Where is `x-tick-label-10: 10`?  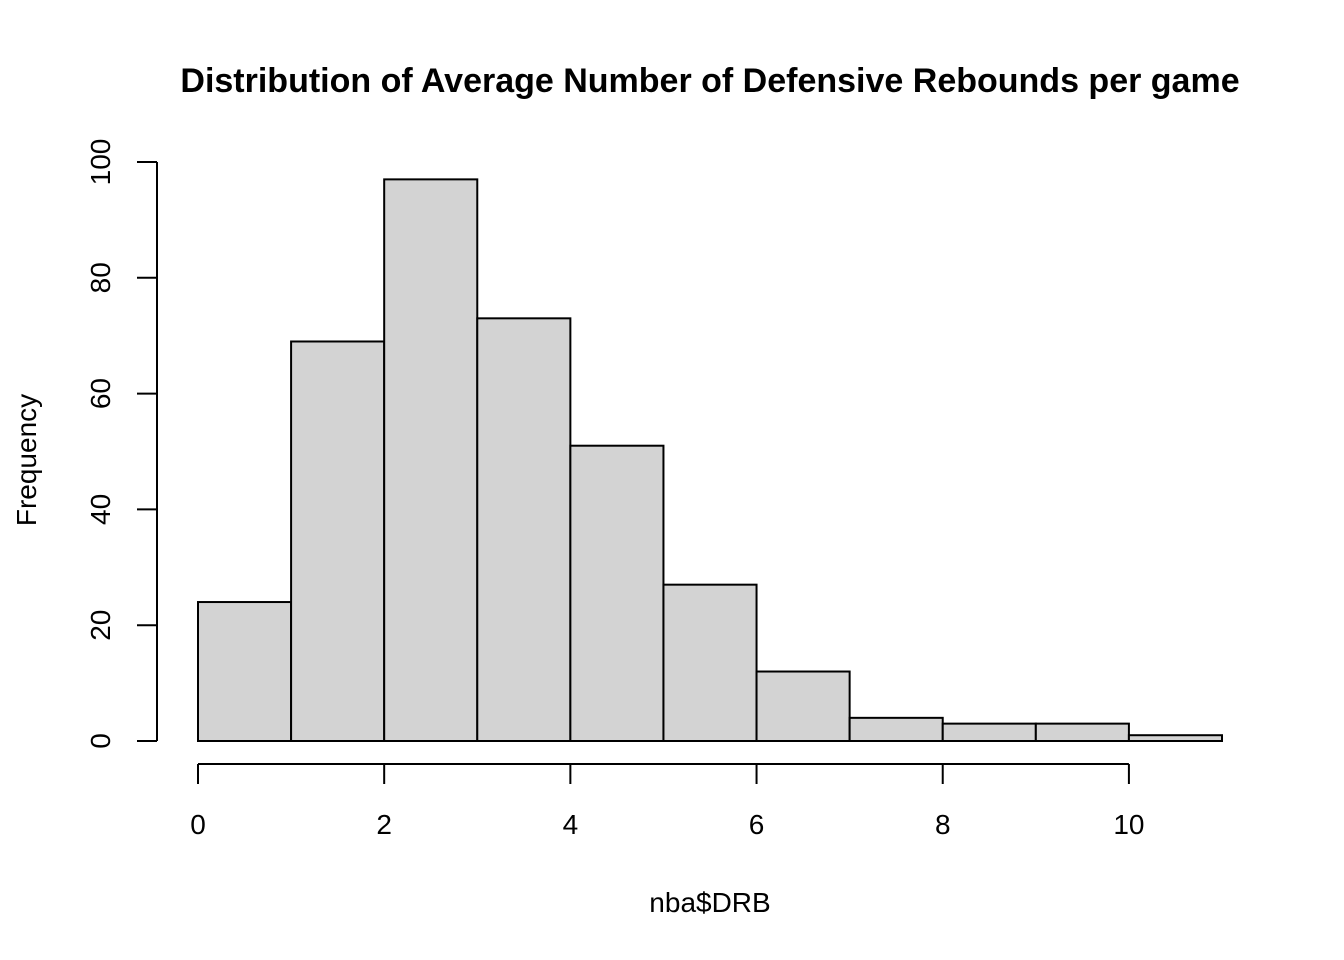
x-tick-label-10: 10 is located at coordinates (1128, 824).